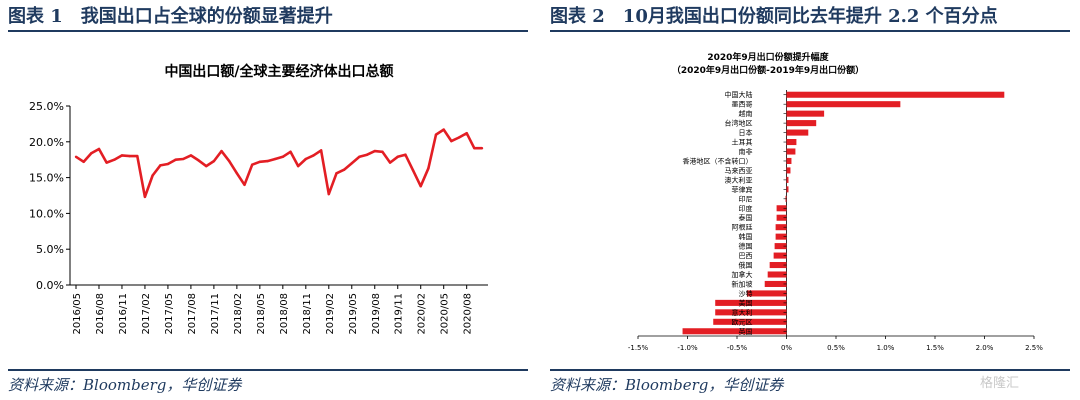 This screenshot has height=400, width=1080. I want to click on category-label: 南非, so click(746, 151).